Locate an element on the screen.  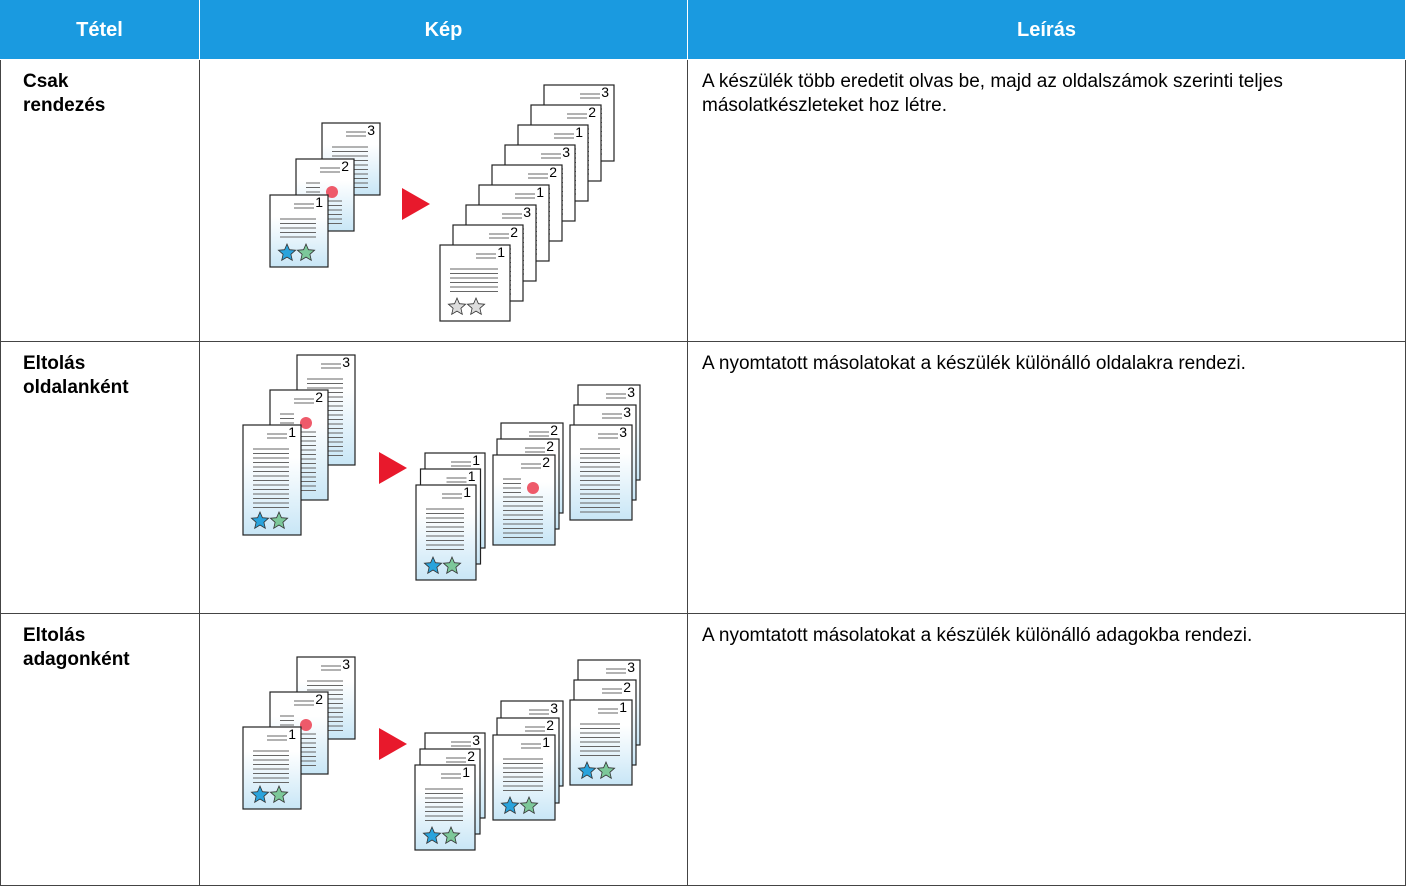
item-cell-text: Eltolás adagonként is located at coordinates (76, 647).